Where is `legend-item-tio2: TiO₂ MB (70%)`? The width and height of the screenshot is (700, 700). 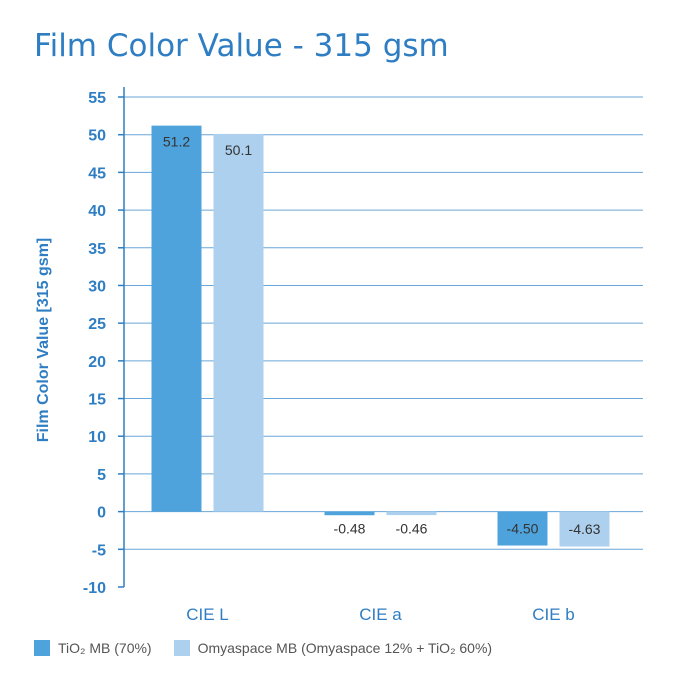 legend-item-tio2: TiO₂ MB (70%) is located at coordinates (93, 648).